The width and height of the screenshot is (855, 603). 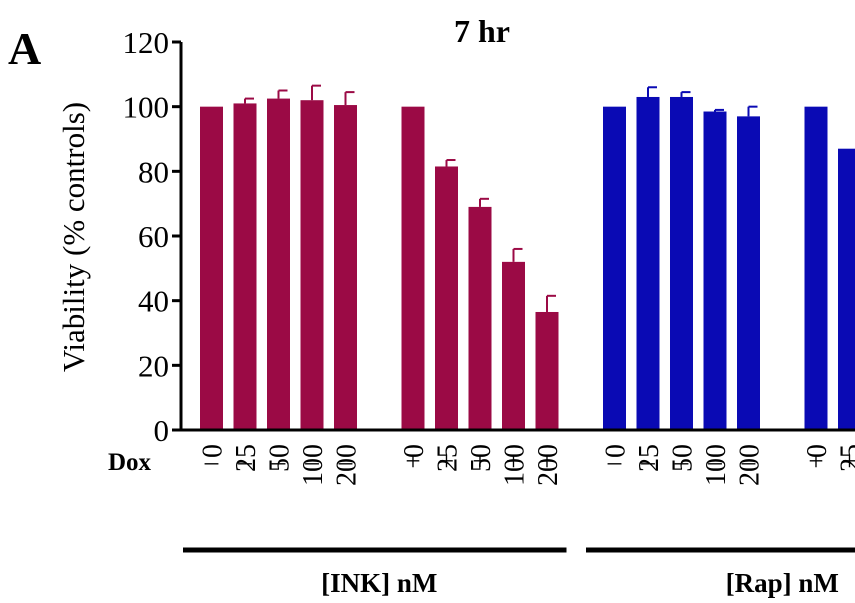 I want to click on chart-title: 7 hr, so click(x=482, y=31).